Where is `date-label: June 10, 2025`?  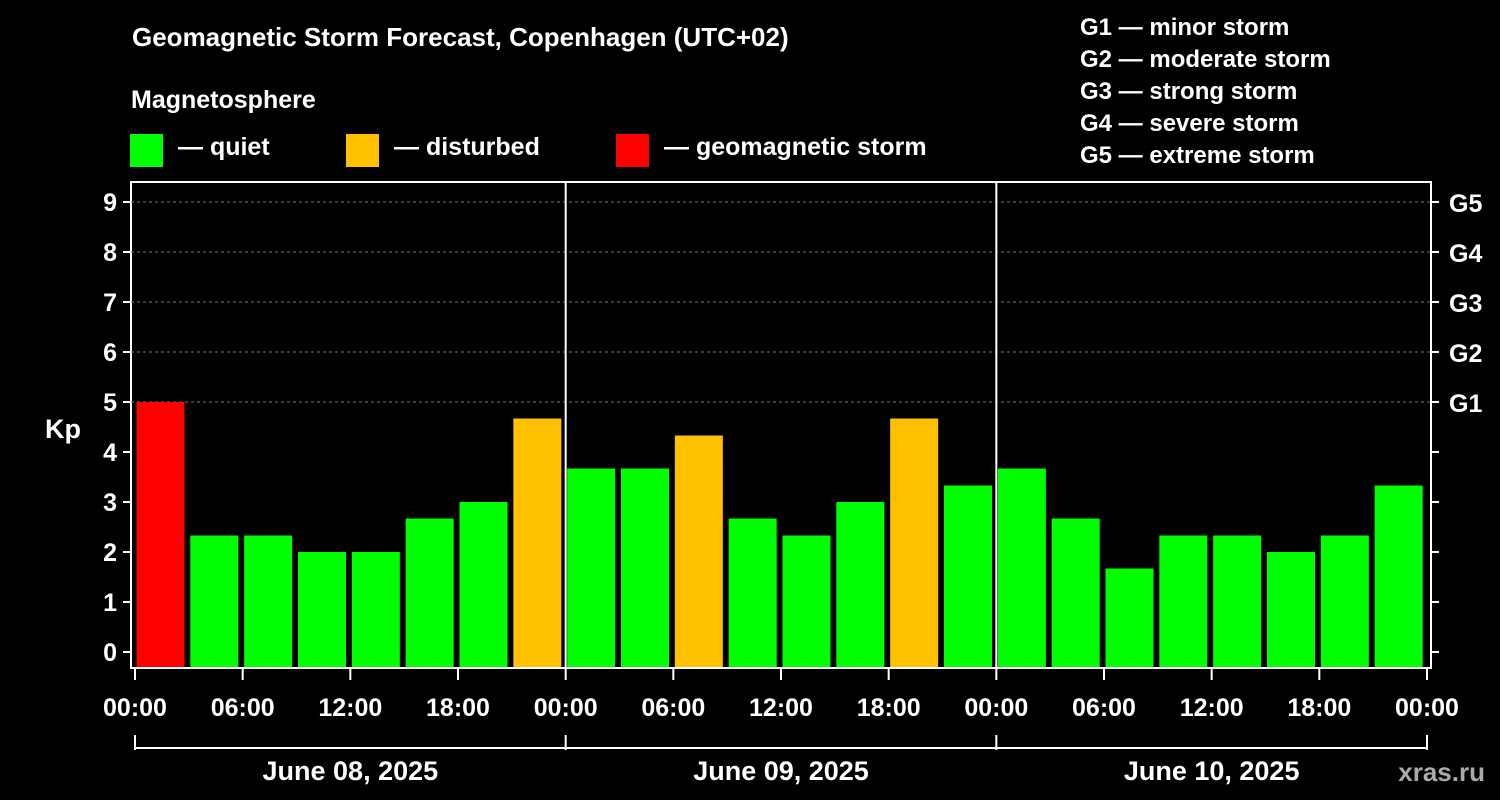 date-label: June 10, 2025 is located at coordinates (1212, 771).